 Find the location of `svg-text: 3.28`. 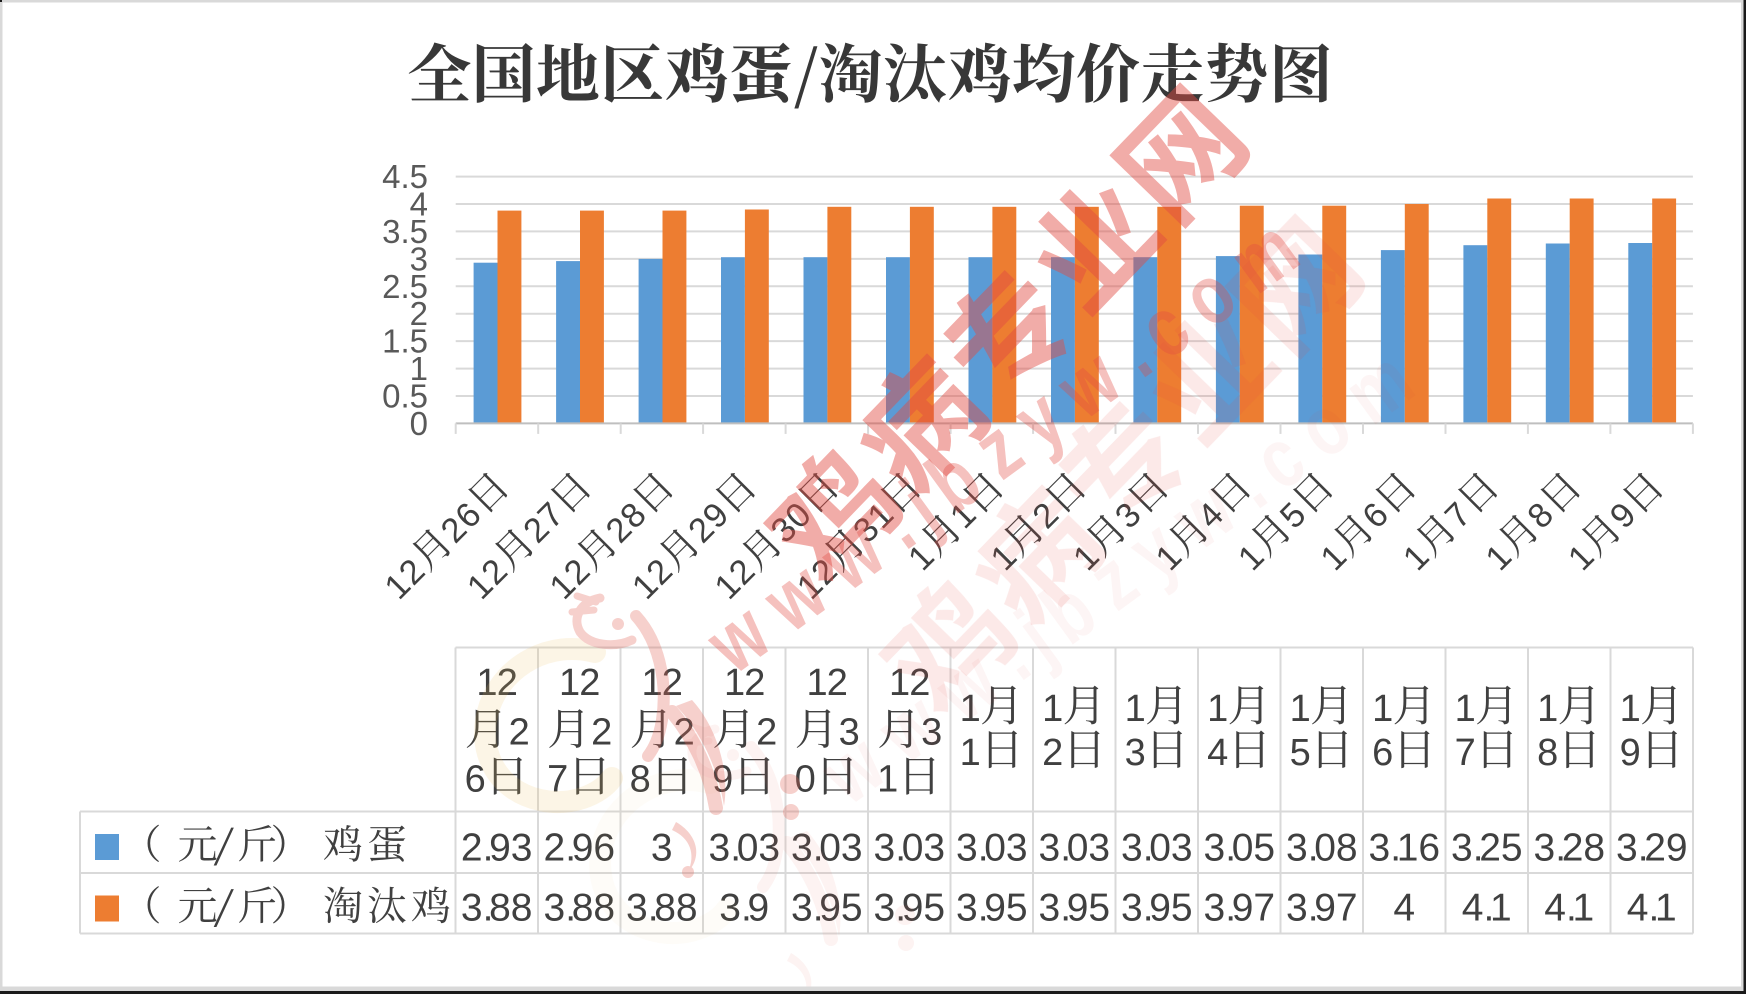

svg-text: 3.28 is located at coordinates (1570, 848).